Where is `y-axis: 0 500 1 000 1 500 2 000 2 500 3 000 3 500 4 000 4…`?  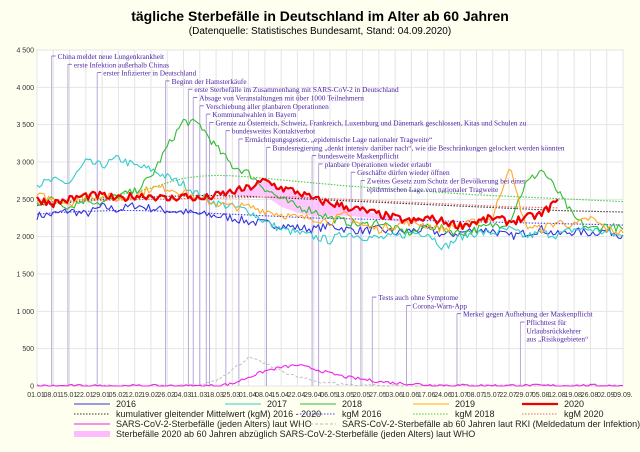 y-axis: 0 500 1 000 1 500 2 000 2 500 3 000 3 500 4 000 4… is located at coordinates (25, 219).